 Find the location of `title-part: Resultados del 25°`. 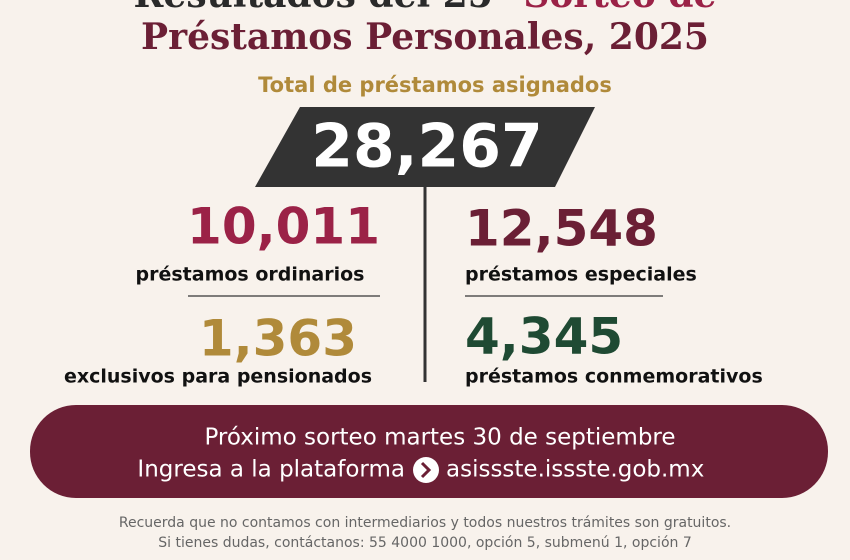

title-part: Resultados del 25° is located at coordinates (322, 8).